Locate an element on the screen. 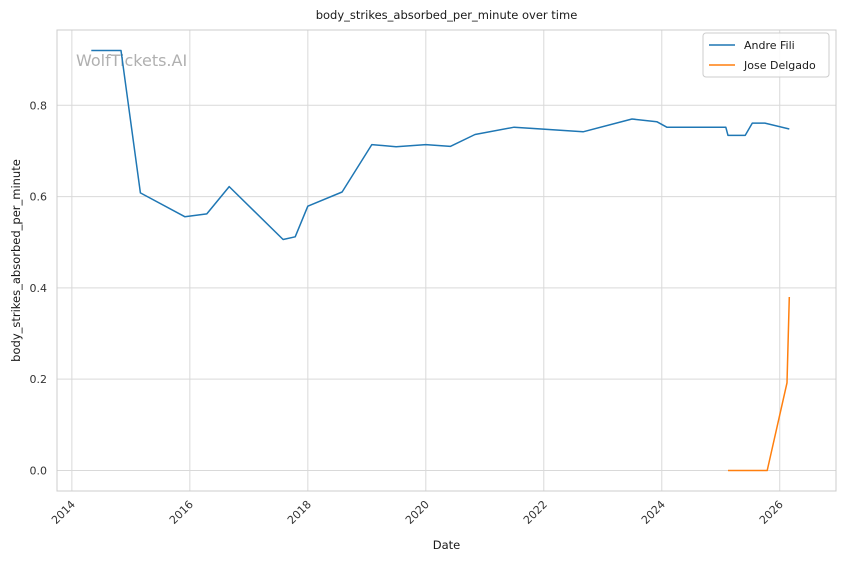 The width and height of the screenshot is (844, 561). x-tick-label: 2020 is located at coordinates (417, 512).